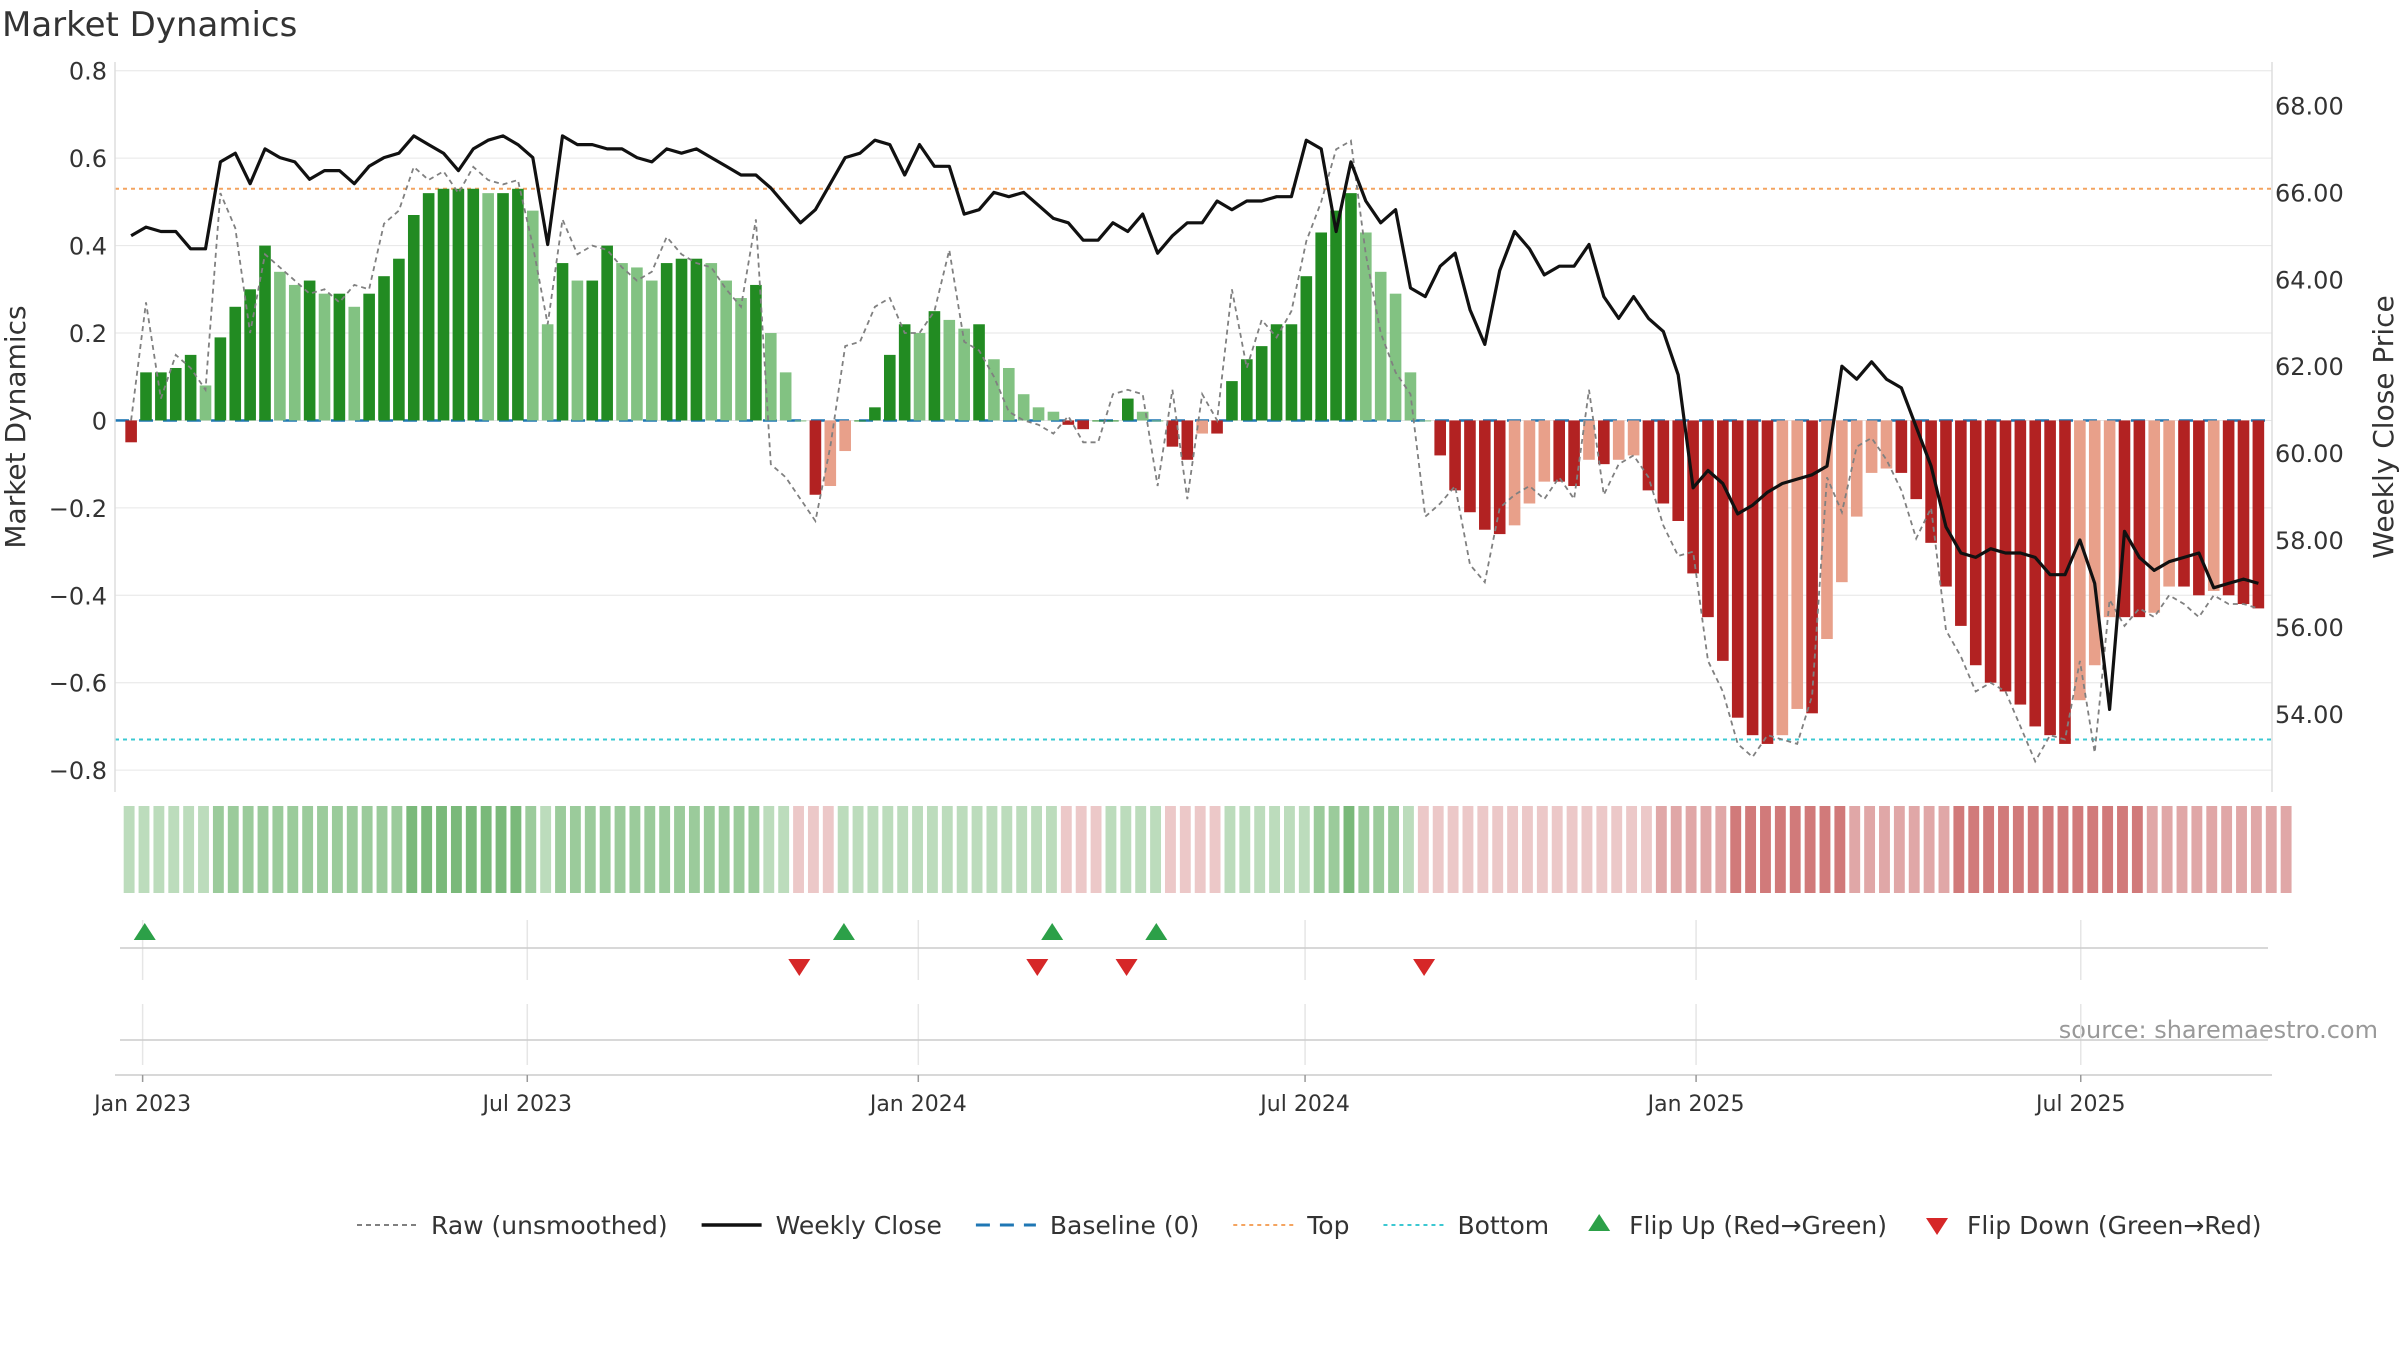 The image size is (2400, 1354). Describe the element at coordinates (2309, 541) in the screenshot. I see `y2-tick-label: 58.00` at that location.